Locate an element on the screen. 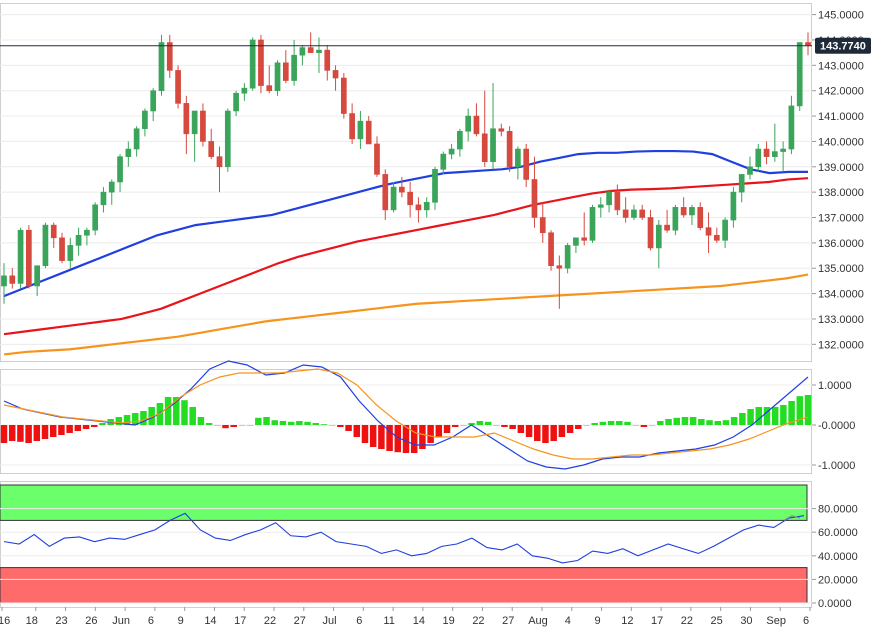 The image size is (871, 640). x-tick-label: 25 is located at coordinates (717, 621).